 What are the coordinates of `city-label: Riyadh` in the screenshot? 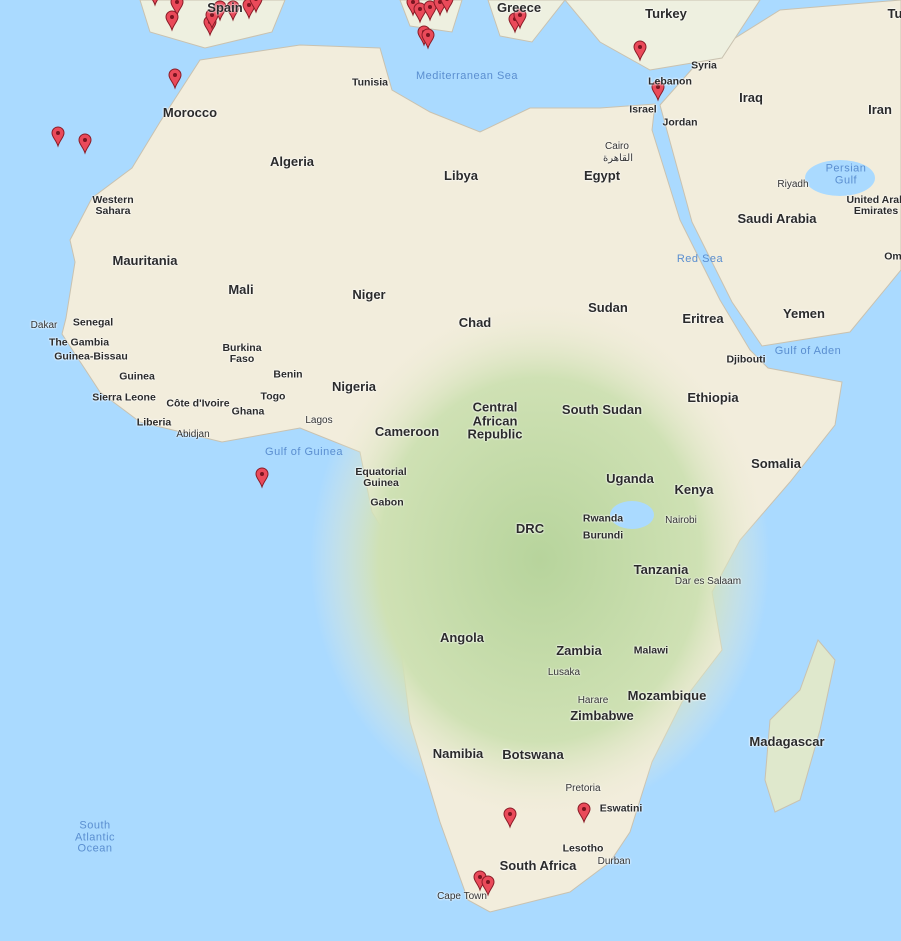 It's located at (793, 184).